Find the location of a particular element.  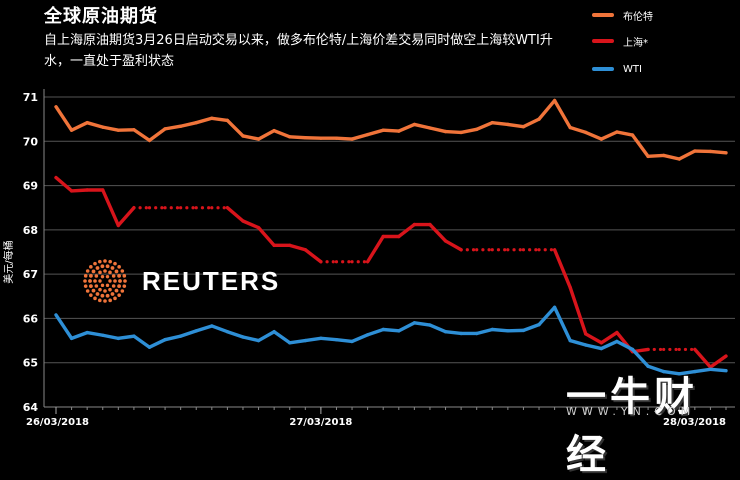

y-tick-label: 65 is located at coordinates (30, 363).